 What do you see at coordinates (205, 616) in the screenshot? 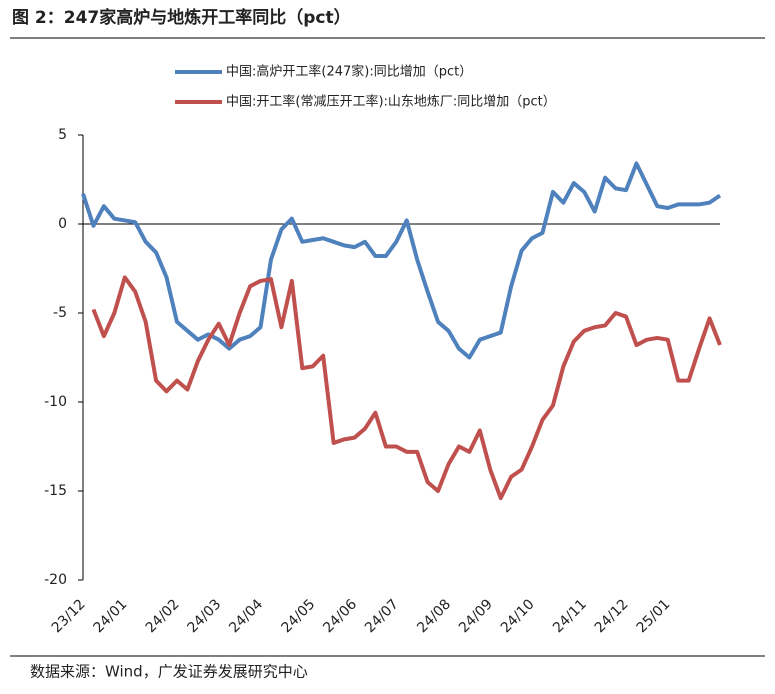
I see `x-tick-label: 24/03` at bounding box center [205, 616].